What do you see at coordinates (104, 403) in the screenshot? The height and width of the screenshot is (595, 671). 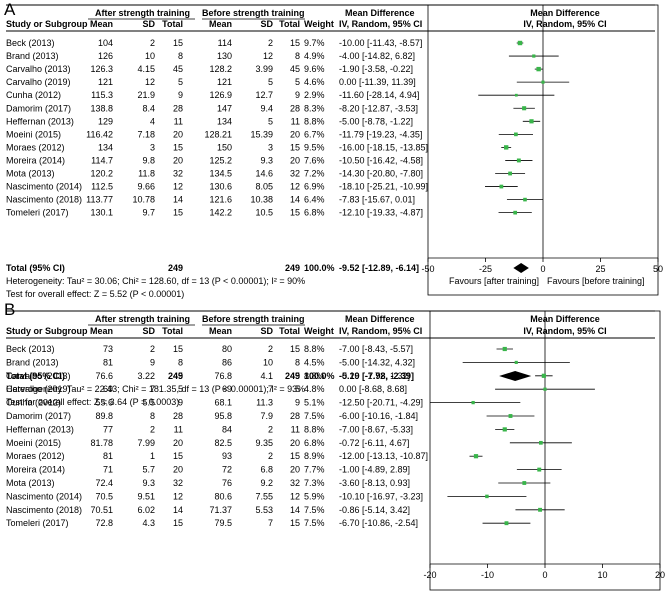 I see `row-mean1: 55.6` at bounding box center [104, 403].